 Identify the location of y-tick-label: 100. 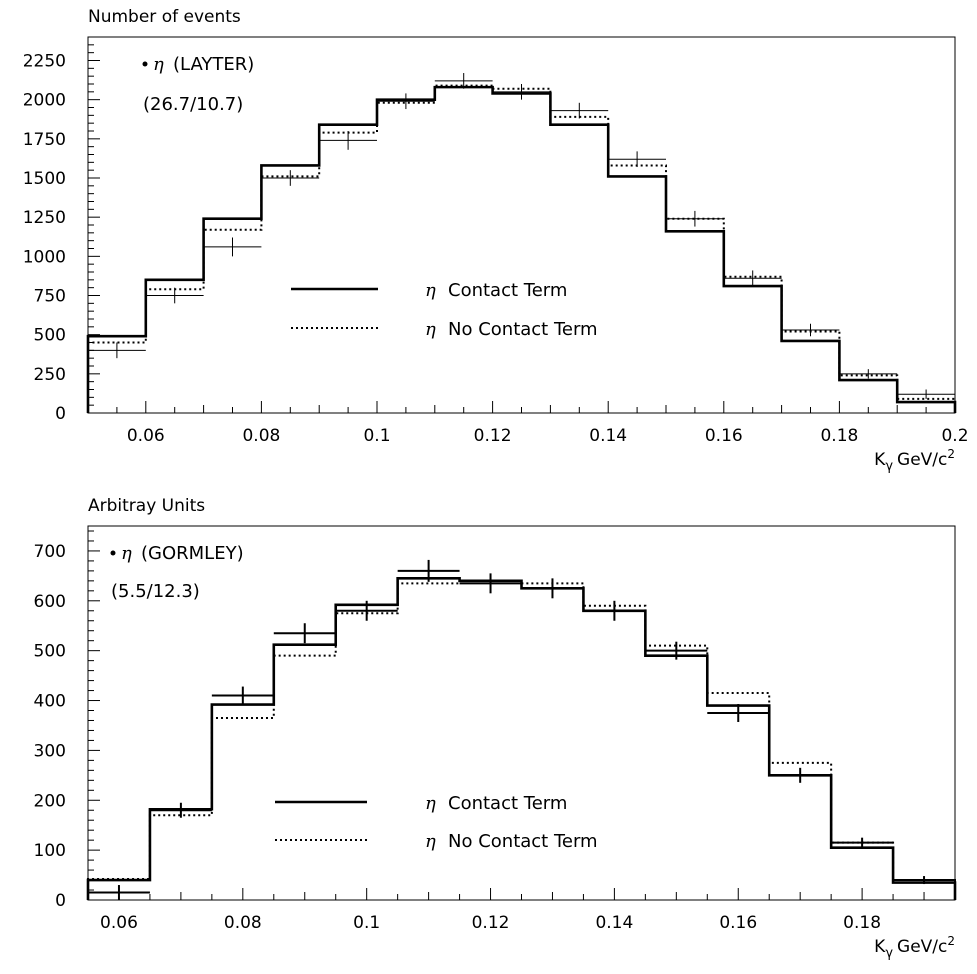
(50, 851).